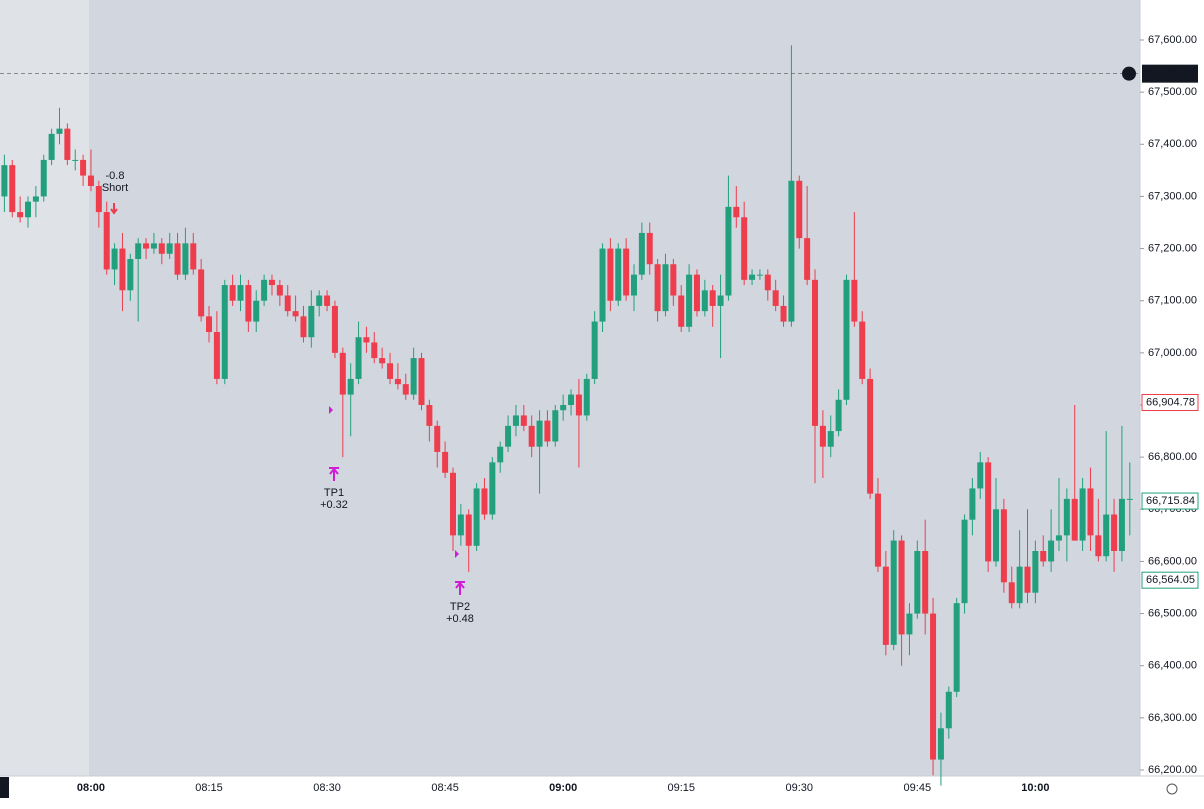  I want to click on y-tick-label: 67,500.00, so click(1172, 92).